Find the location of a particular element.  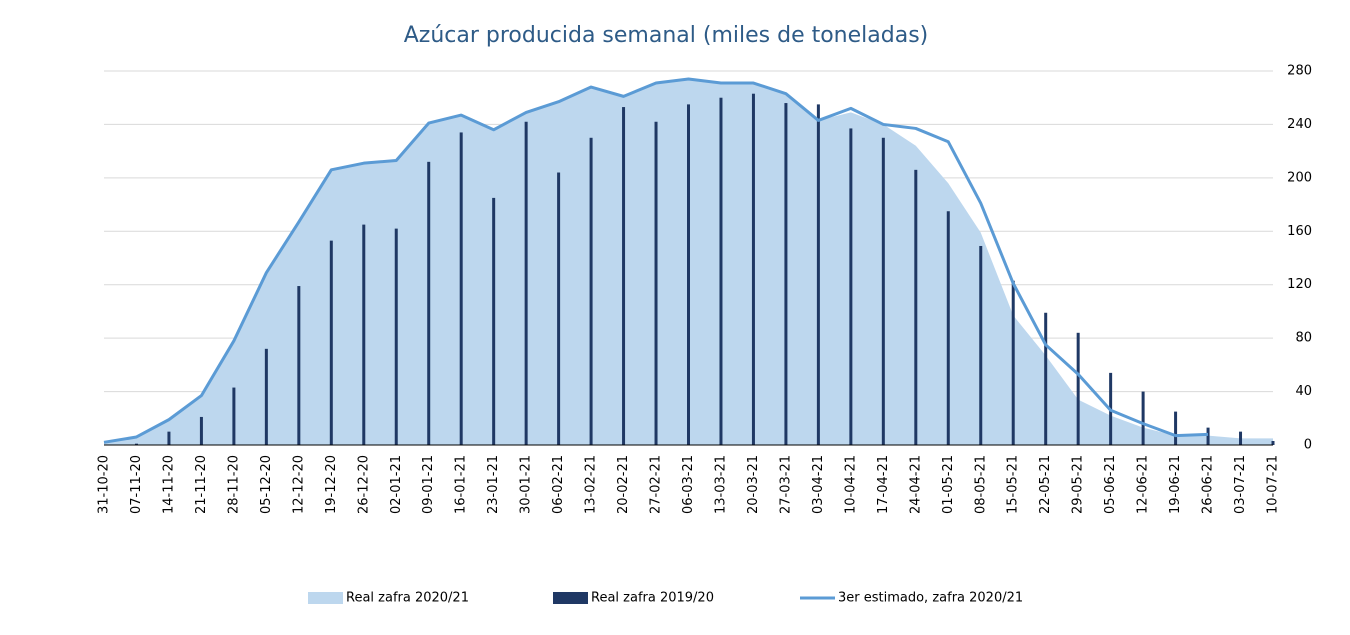

x-tick-label: 27-02-21 is located at coordinates (656, 484).